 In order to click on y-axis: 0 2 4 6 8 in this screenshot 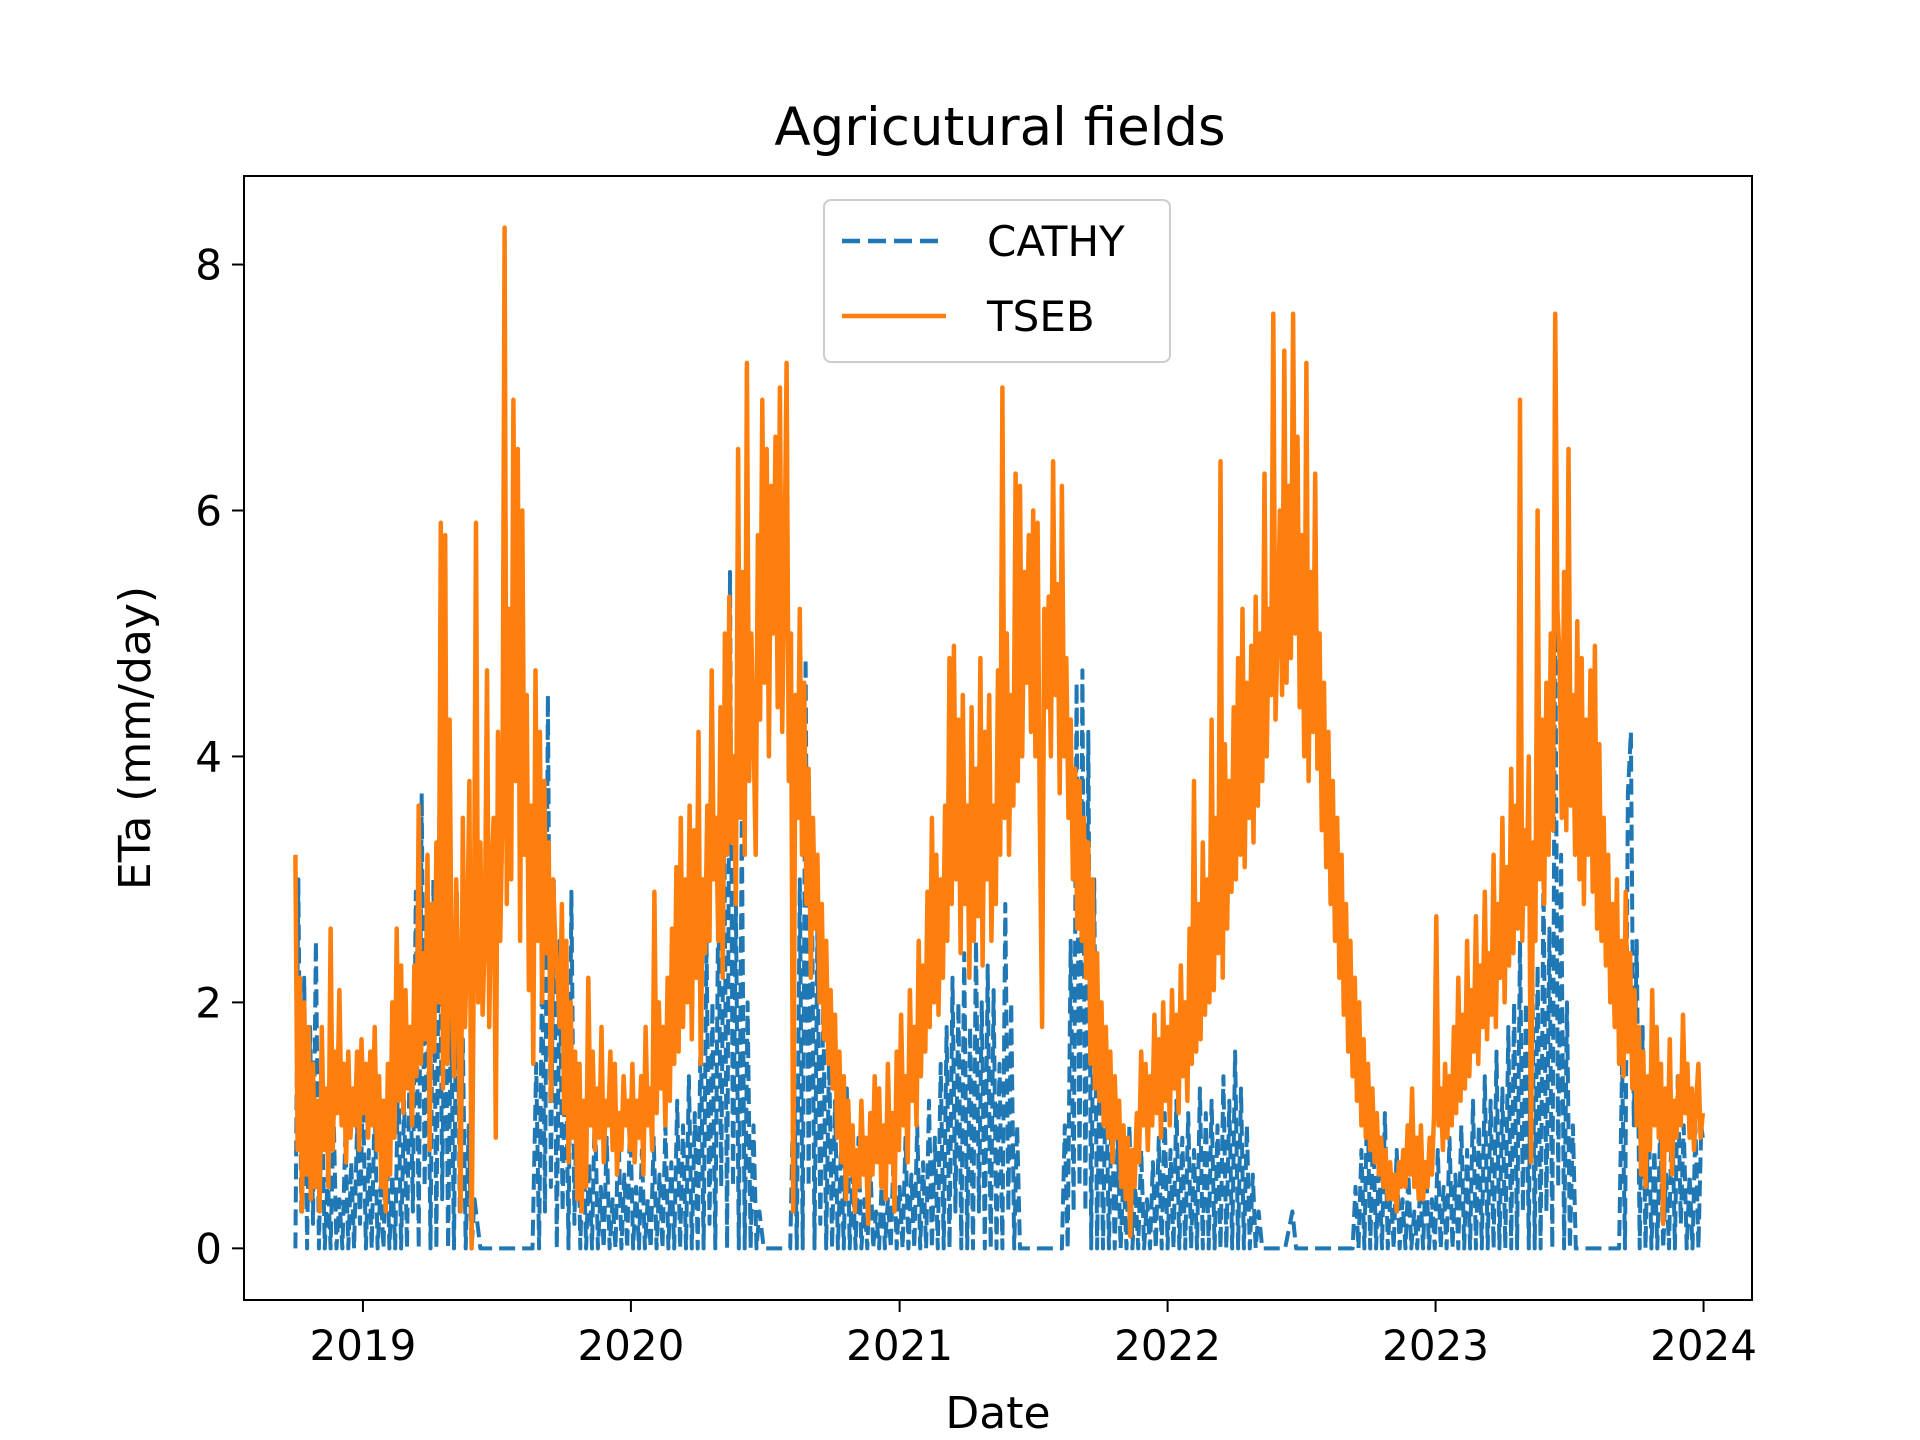, I will do `click(219, 757)`.